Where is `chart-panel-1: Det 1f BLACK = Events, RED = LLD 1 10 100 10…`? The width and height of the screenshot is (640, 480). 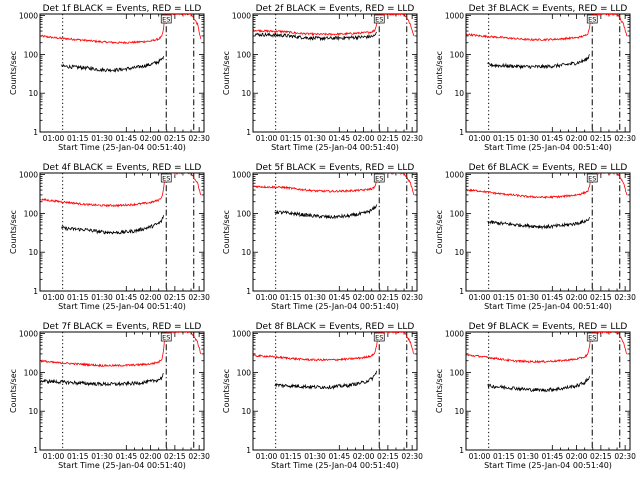
chart-panel-1: Det 1f BLACK = Events, RED = LLD 1 10 100 10… is located at coordinates (109, 78).